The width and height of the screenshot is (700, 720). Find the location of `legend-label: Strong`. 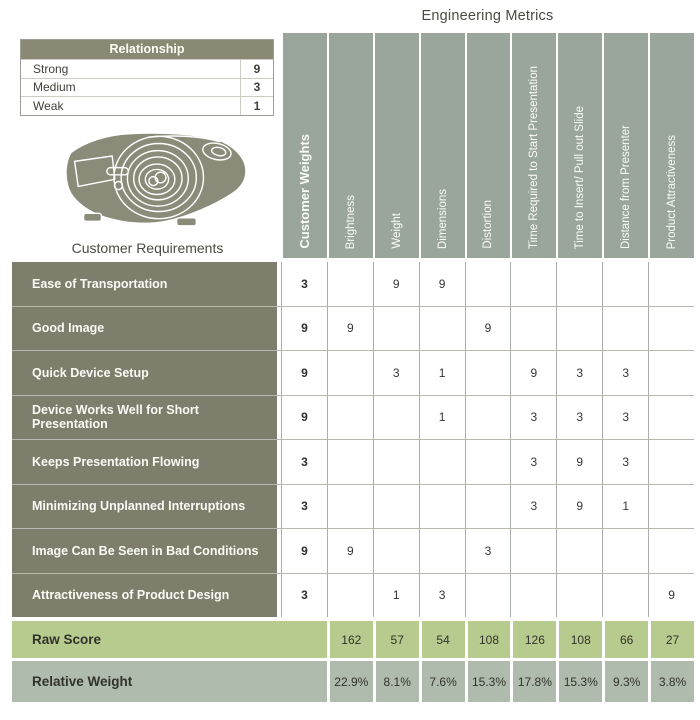

legend-label: Strong is located at coordinates (51, 68).